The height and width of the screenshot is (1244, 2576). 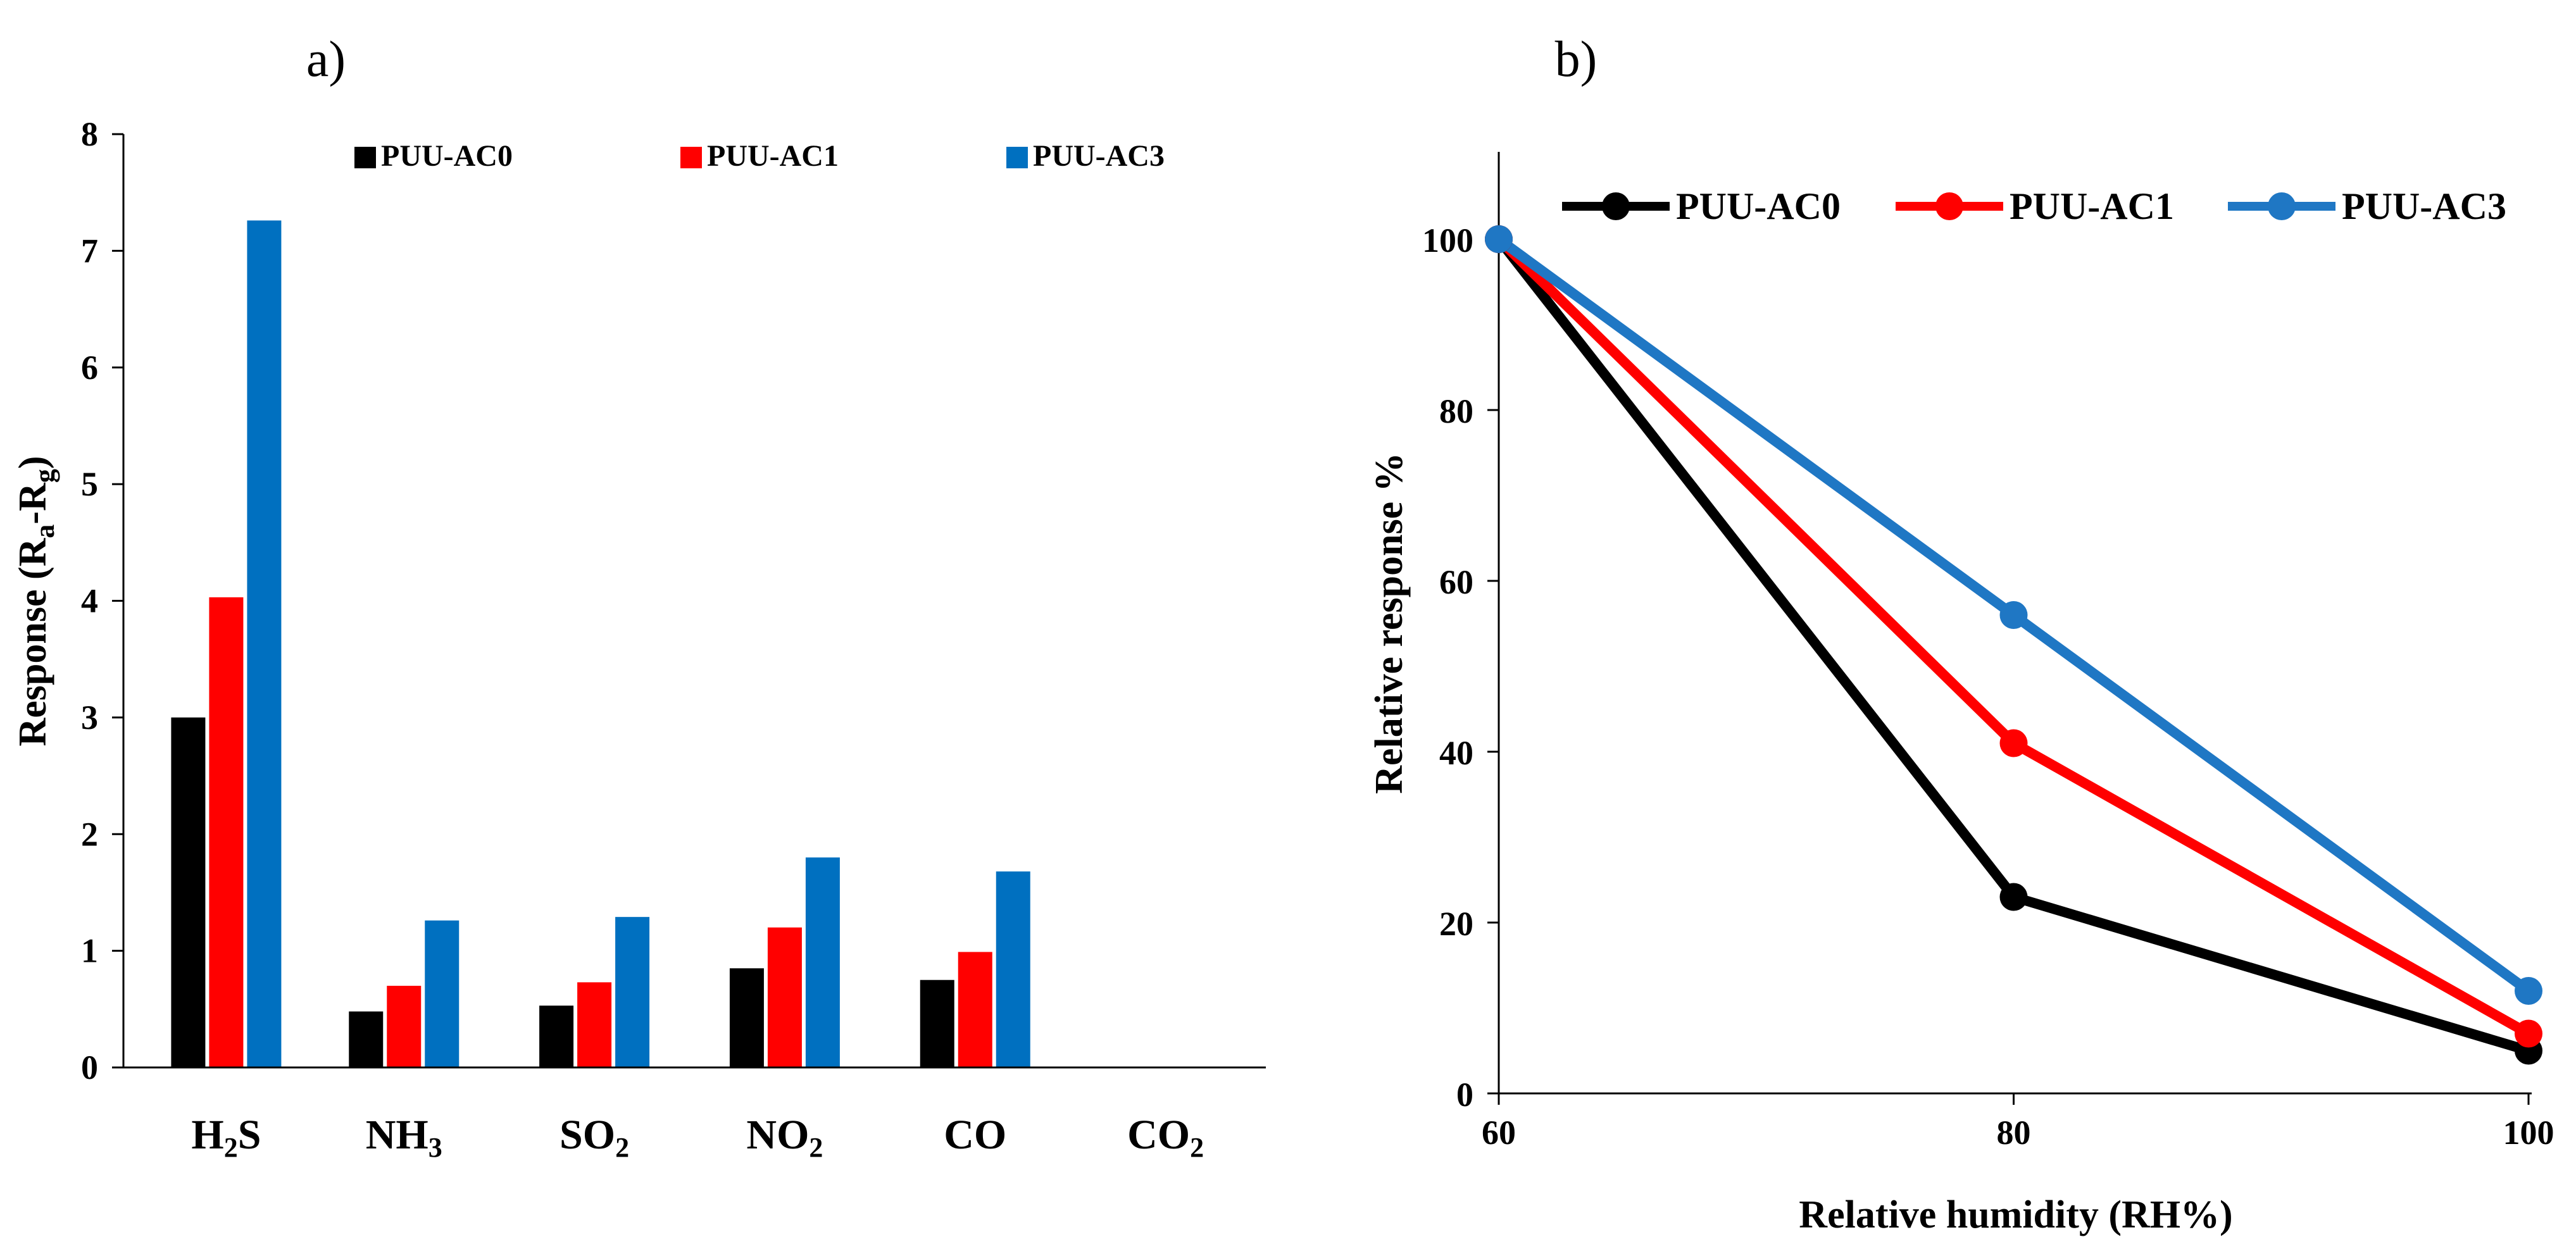 I want to click on legend-swatch-puu-ac3, so click(x=1017, y=157).